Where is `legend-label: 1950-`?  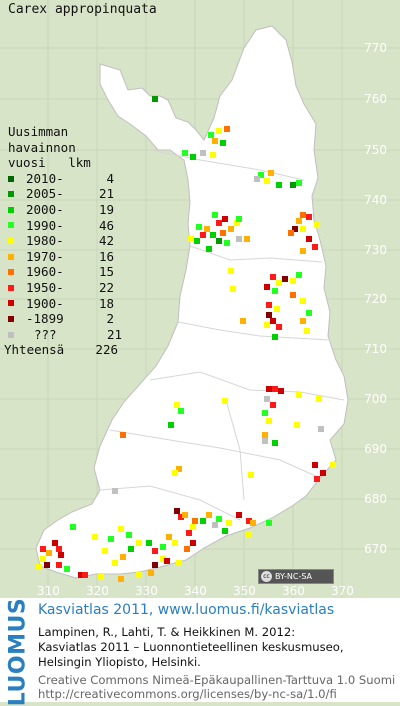 legend-label: 1950- is located at coordinates (45, 287).